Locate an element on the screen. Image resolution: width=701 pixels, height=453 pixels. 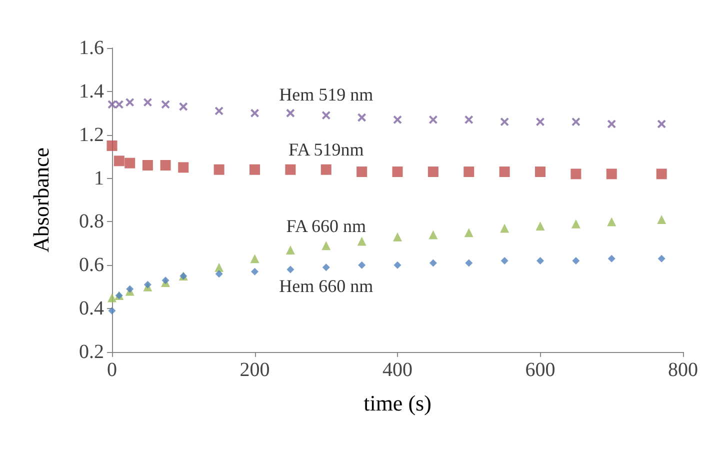
y-tick-label: 0.2 is located at coordinates (91, 352).